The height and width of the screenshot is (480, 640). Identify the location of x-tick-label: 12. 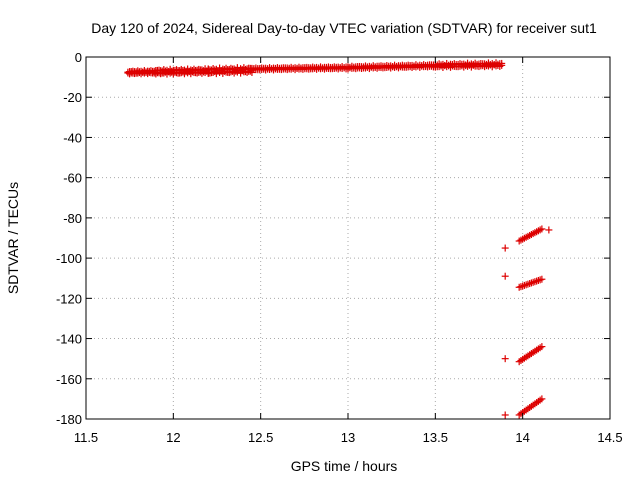
(173, 437).